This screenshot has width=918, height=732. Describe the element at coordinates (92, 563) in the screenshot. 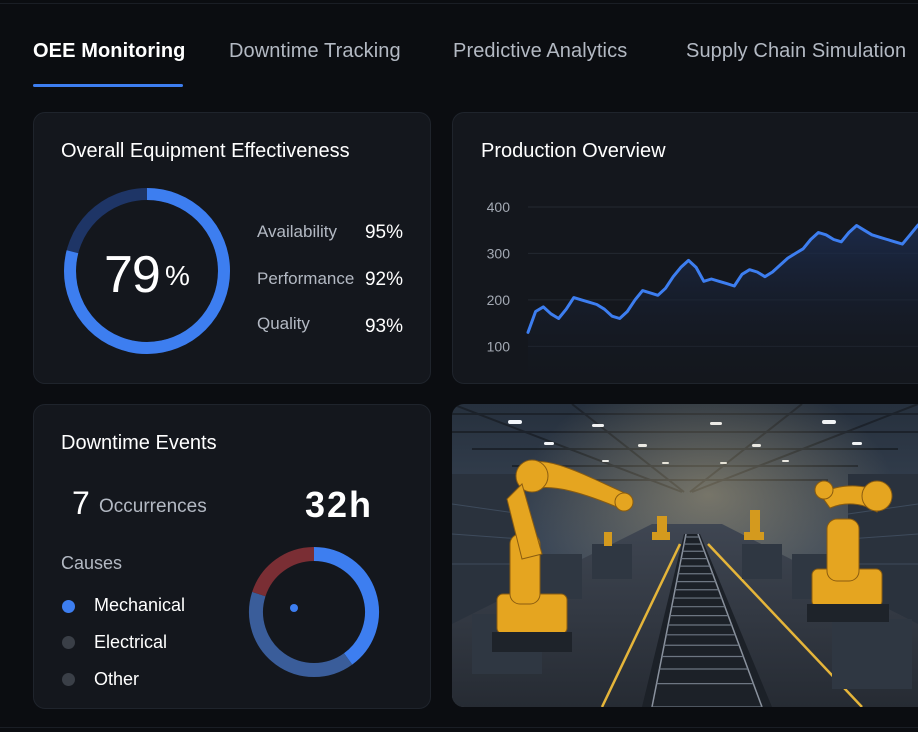

I see `causes-label: Causes` at that location.